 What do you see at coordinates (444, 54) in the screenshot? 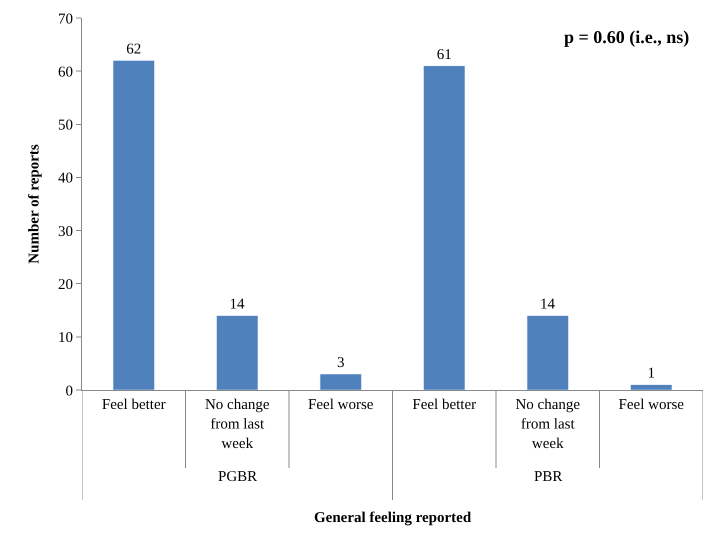
I see `data-label: 61` at bounding box center [444, 54].